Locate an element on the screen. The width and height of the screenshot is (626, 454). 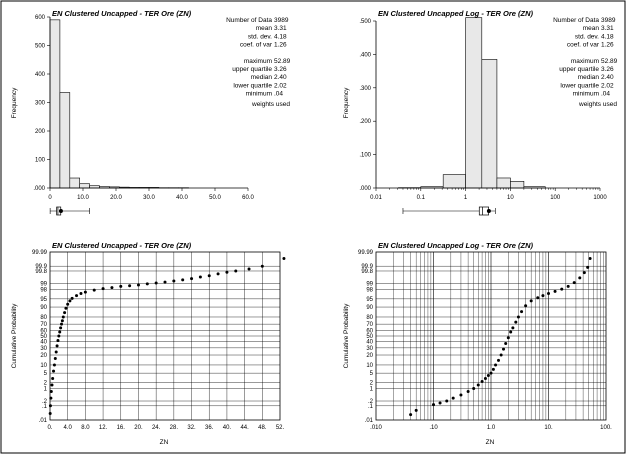
y-tick-label: 1 is located at coordinates (372, 390).